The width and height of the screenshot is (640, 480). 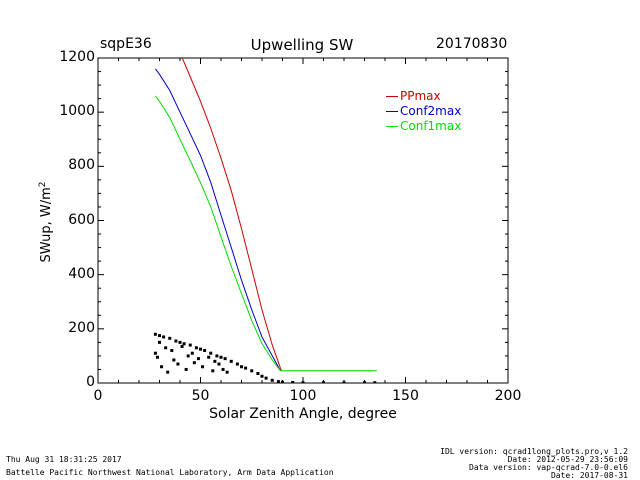 I want to click on site-label: sqpE36, so click(x=126, y=44).